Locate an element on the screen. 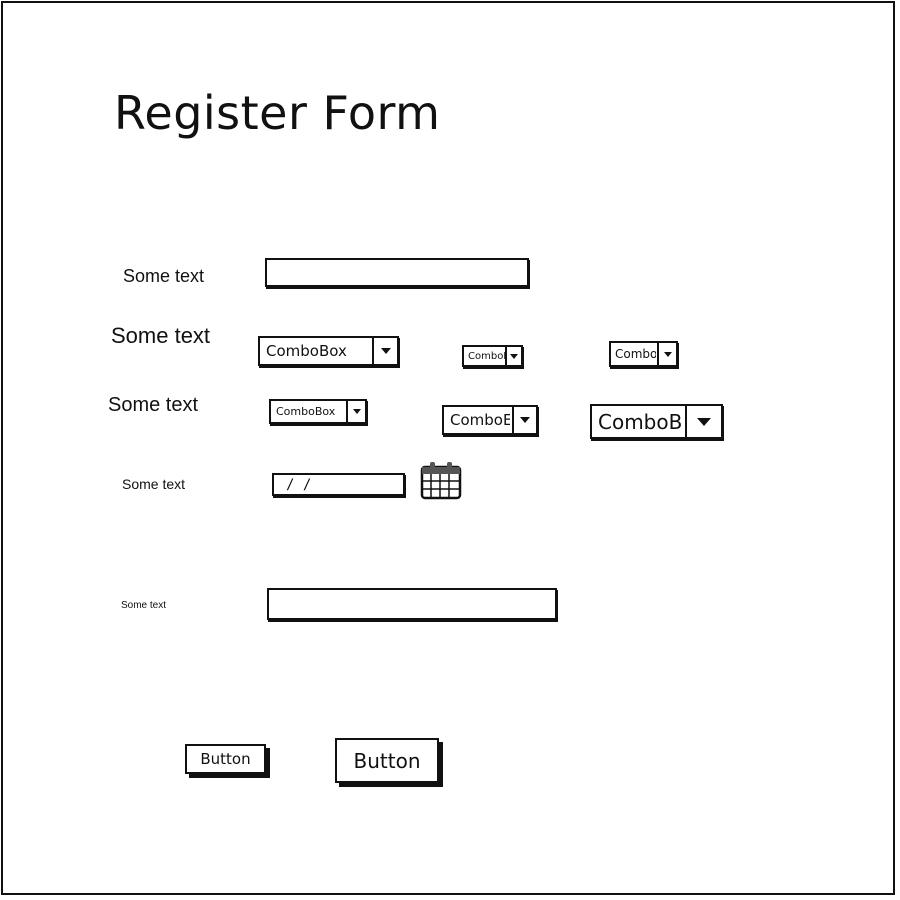 This screenshot has width=900, height=900. calendar-icon is located at coordinates (441, 481).